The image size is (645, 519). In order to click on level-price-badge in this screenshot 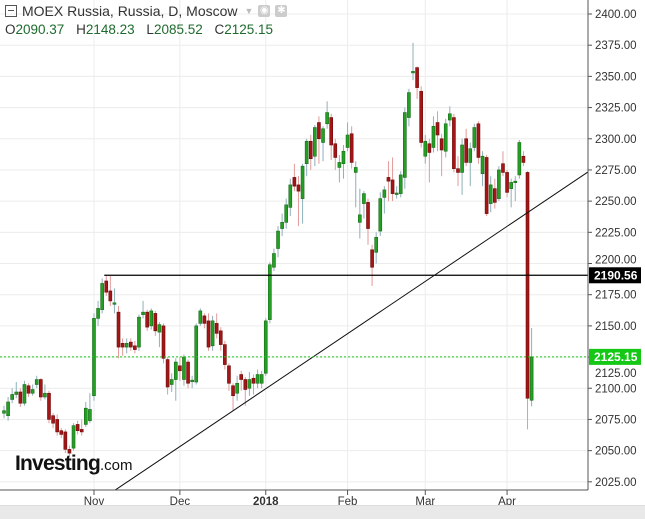, I will do `click(615, 275)`.